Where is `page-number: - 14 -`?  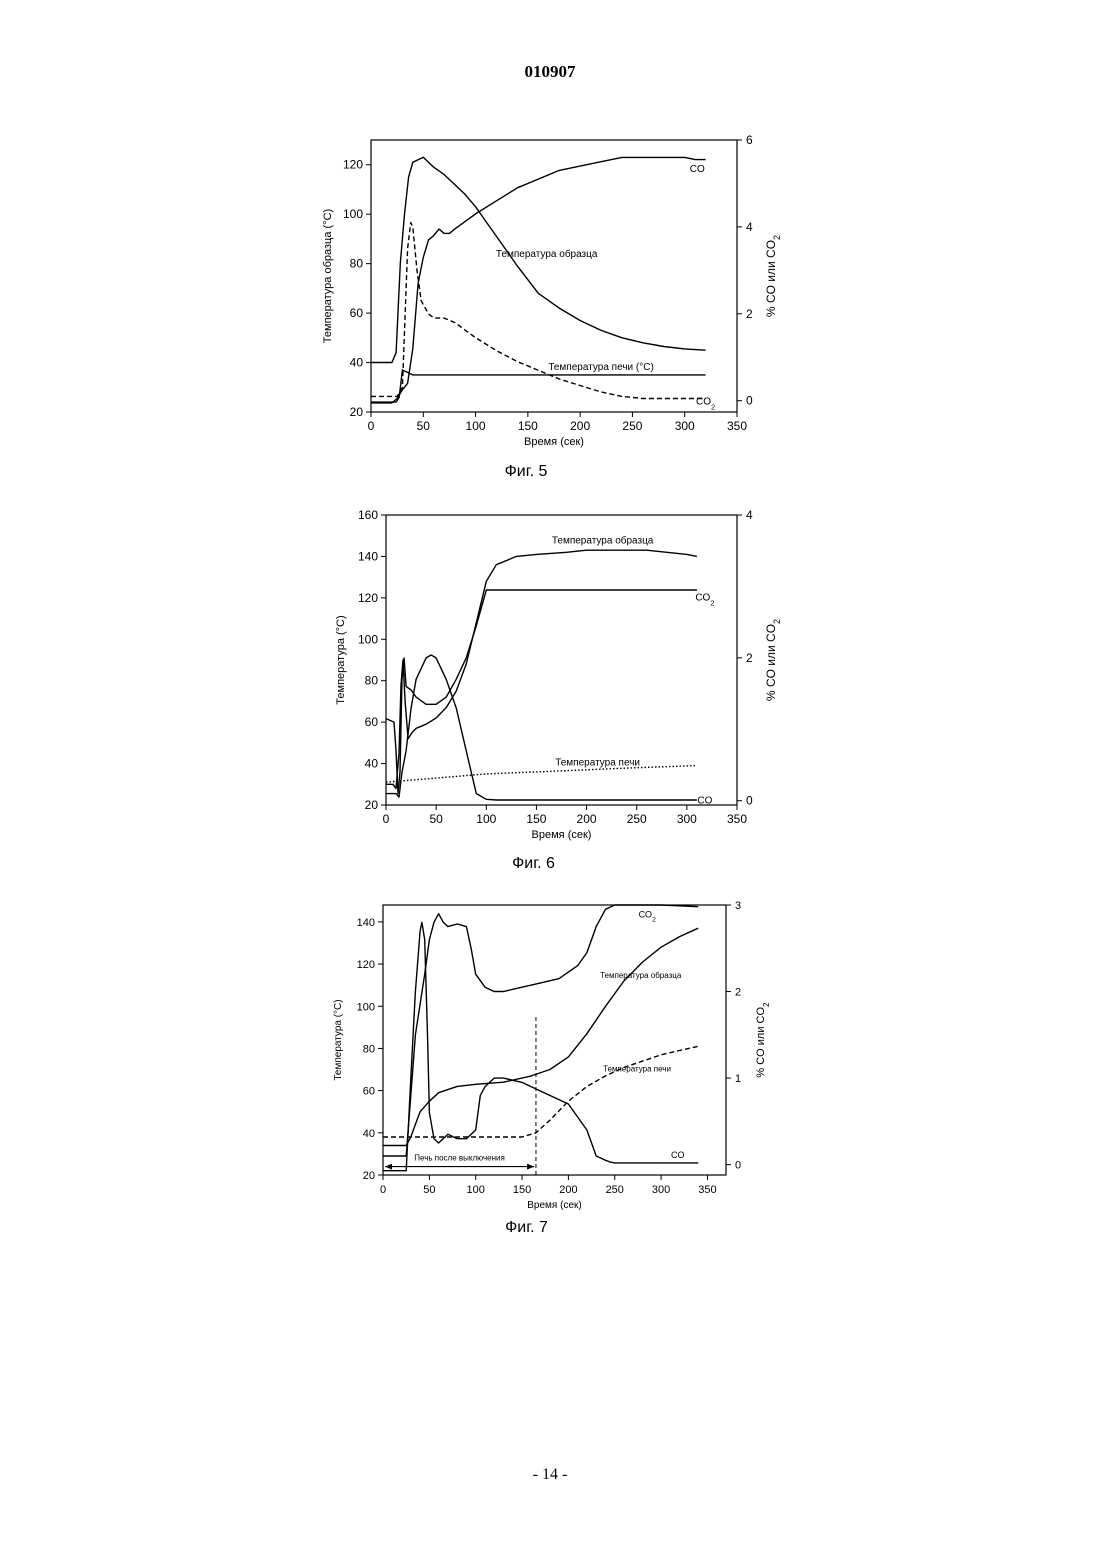
page-number: - 14 - is located at coordinates (550, 1475).